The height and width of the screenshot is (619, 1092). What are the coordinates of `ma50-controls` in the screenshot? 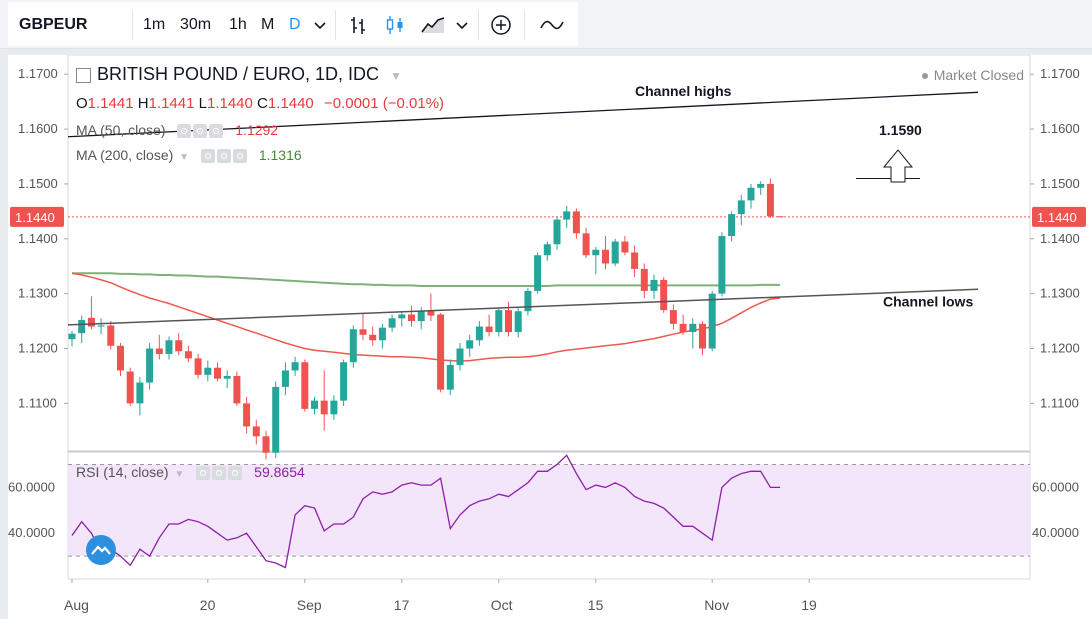 It's located at (201, 130).